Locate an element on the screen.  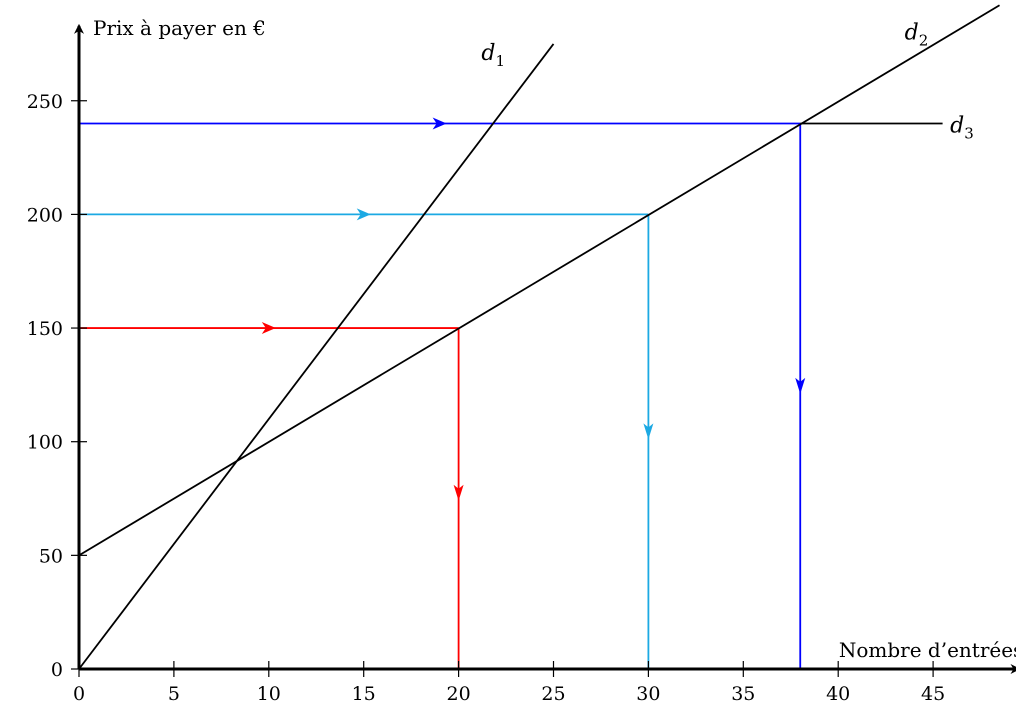
x-tick-label: 5 is located at coordinates (174, 694).